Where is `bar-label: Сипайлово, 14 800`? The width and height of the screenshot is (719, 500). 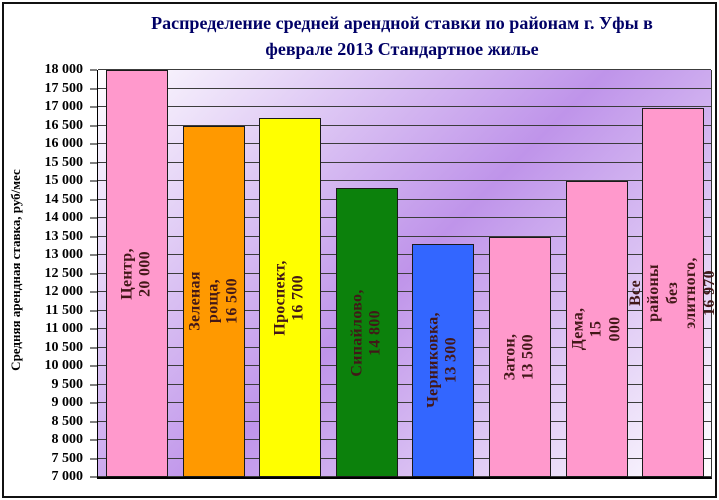 bar-label: Сипайлово, 14 800 is located at coordinates (366, 333).